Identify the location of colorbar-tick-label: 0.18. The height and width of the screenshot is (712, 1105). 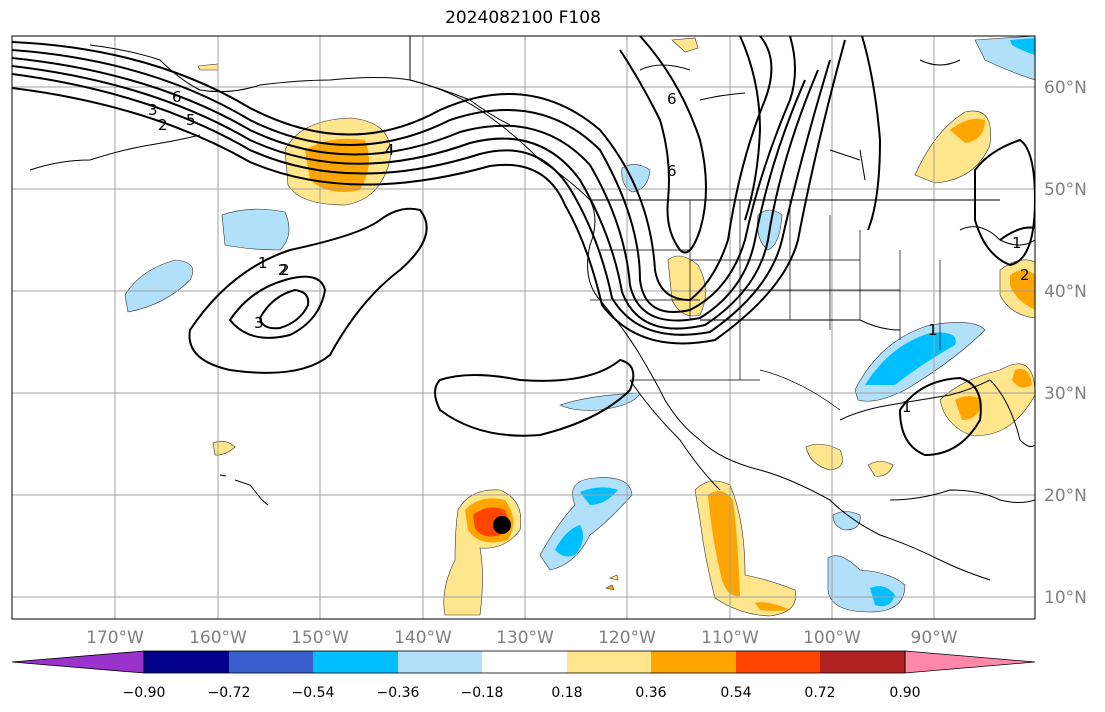
(566, 693).